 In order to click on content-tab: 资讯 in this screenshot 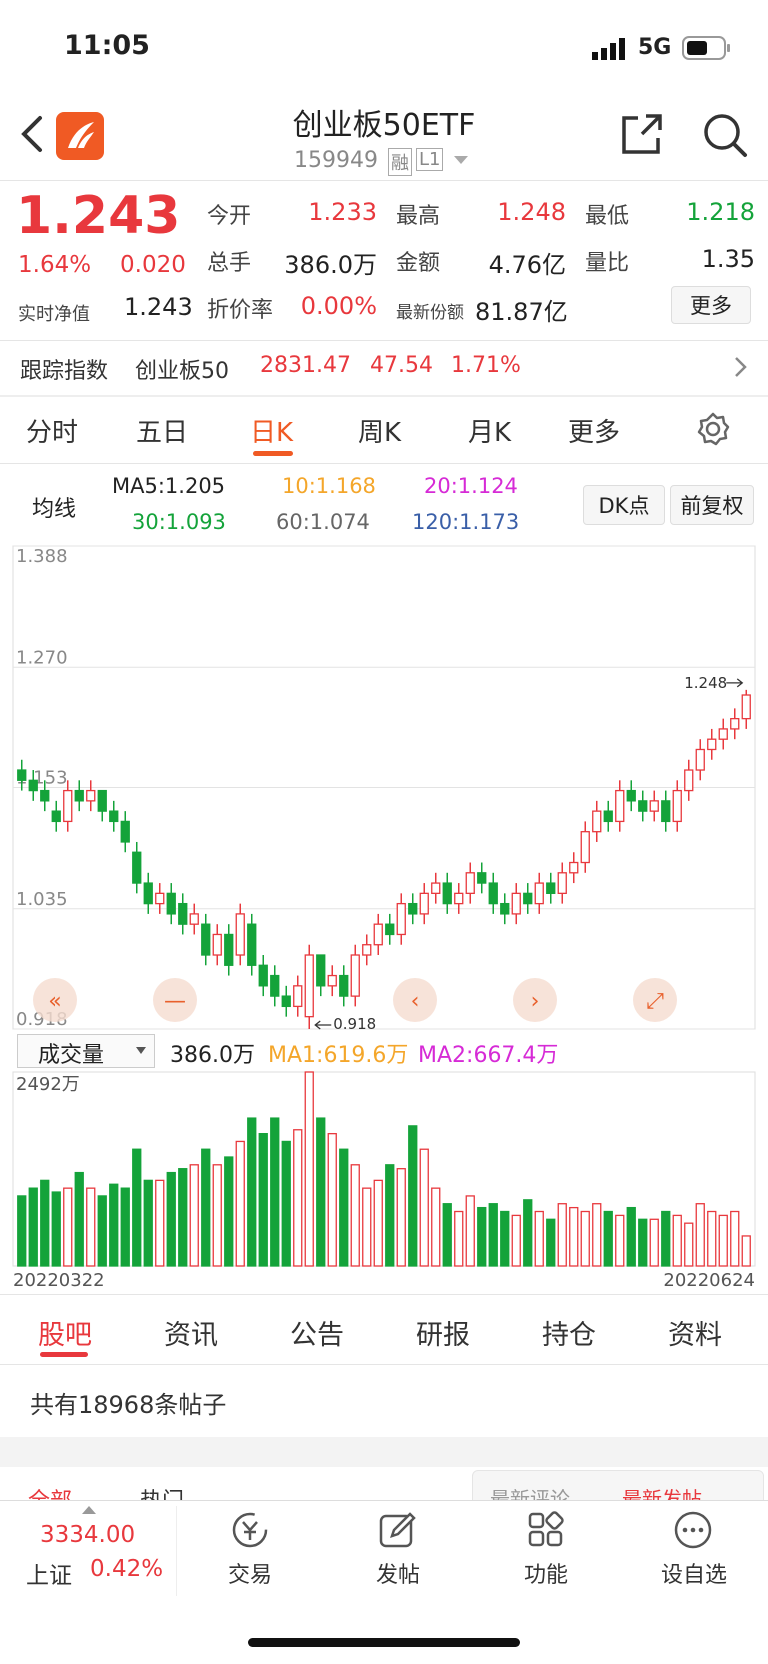, I will do `click(191, 1335)`.